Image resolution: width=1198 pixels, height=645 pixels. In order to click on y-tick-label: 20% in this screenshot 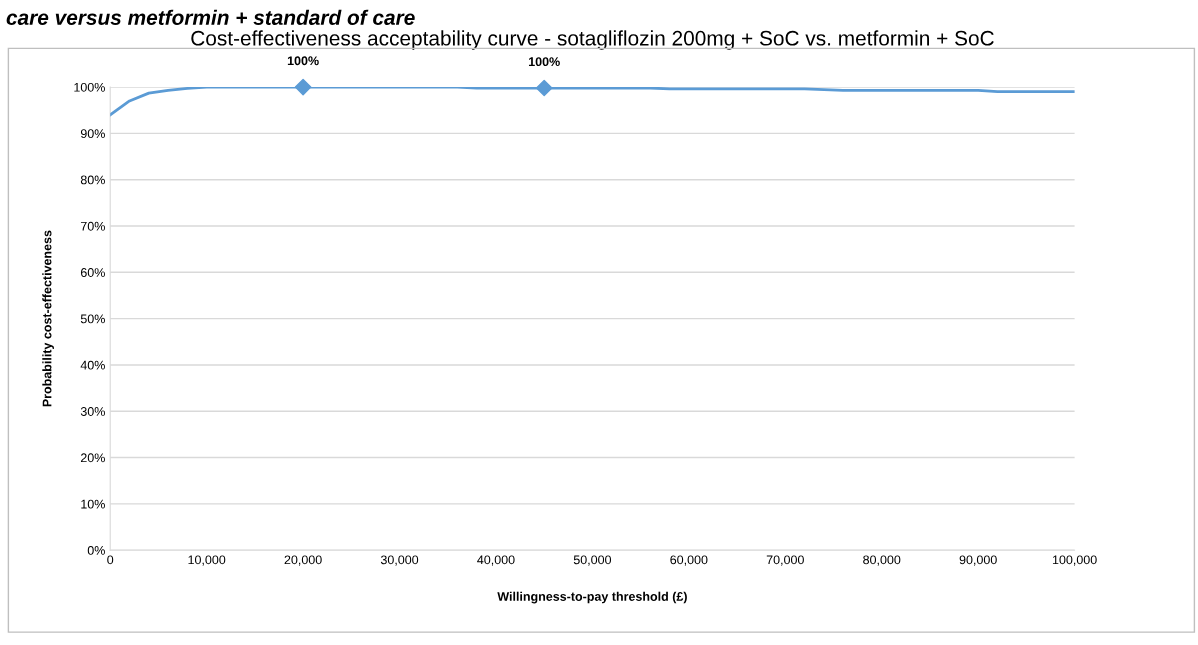, I will do `click(92, 458)`.